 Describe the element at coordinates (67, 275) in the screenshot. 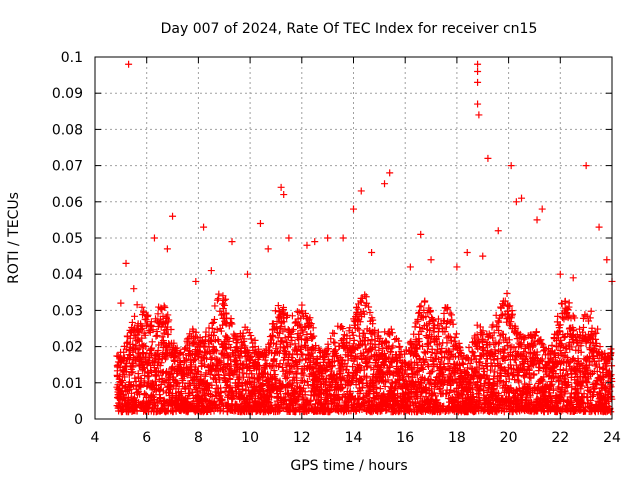

I see `y-tick-label: 0.04` at that location.